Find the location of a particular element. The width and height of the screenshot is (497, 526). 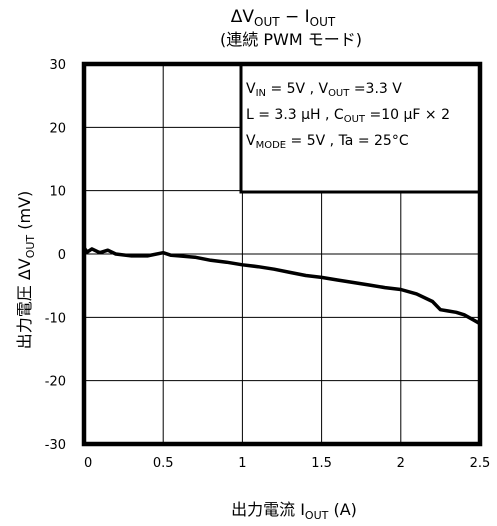

y-tick-label: 20 is located at coordinates (57, 128).